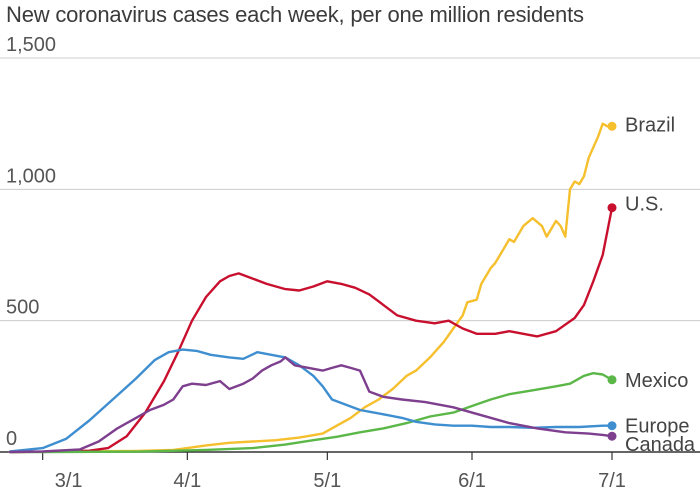  What do you see at coordinates (656, 381) in the screenshot?
I see `series-label: Mexico` at bounding box center [656, 381].